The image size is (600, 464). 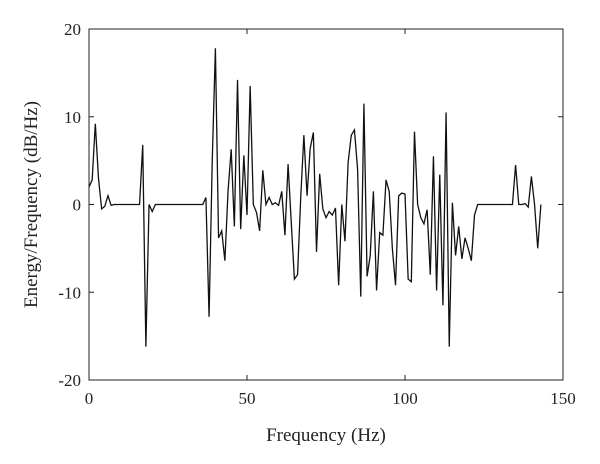 What do you see at coordinates (69, 380) in the screenshot?
I see `y-tick-label: -20` at bounding box center [69, 380].